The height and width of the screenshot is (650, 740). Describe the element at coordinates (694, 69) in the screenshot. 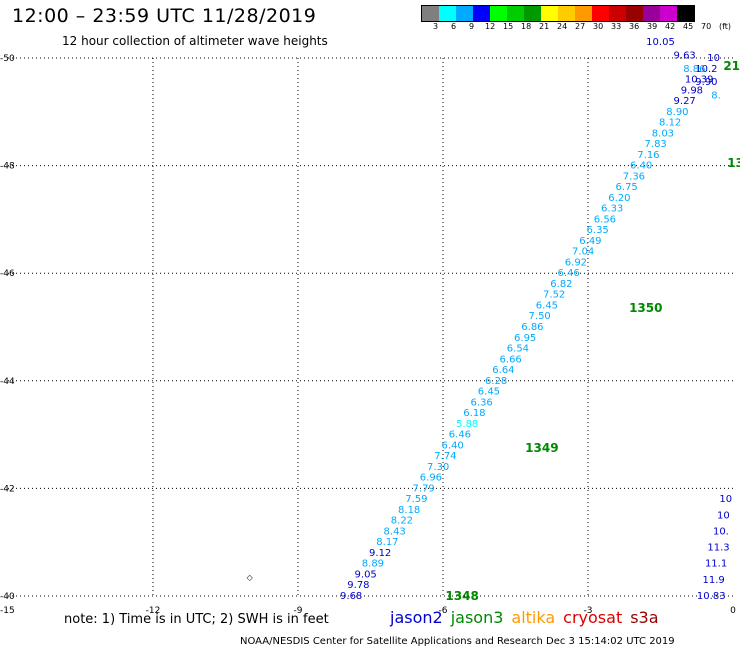

I see `wave-height-point: 8.86` at that location.